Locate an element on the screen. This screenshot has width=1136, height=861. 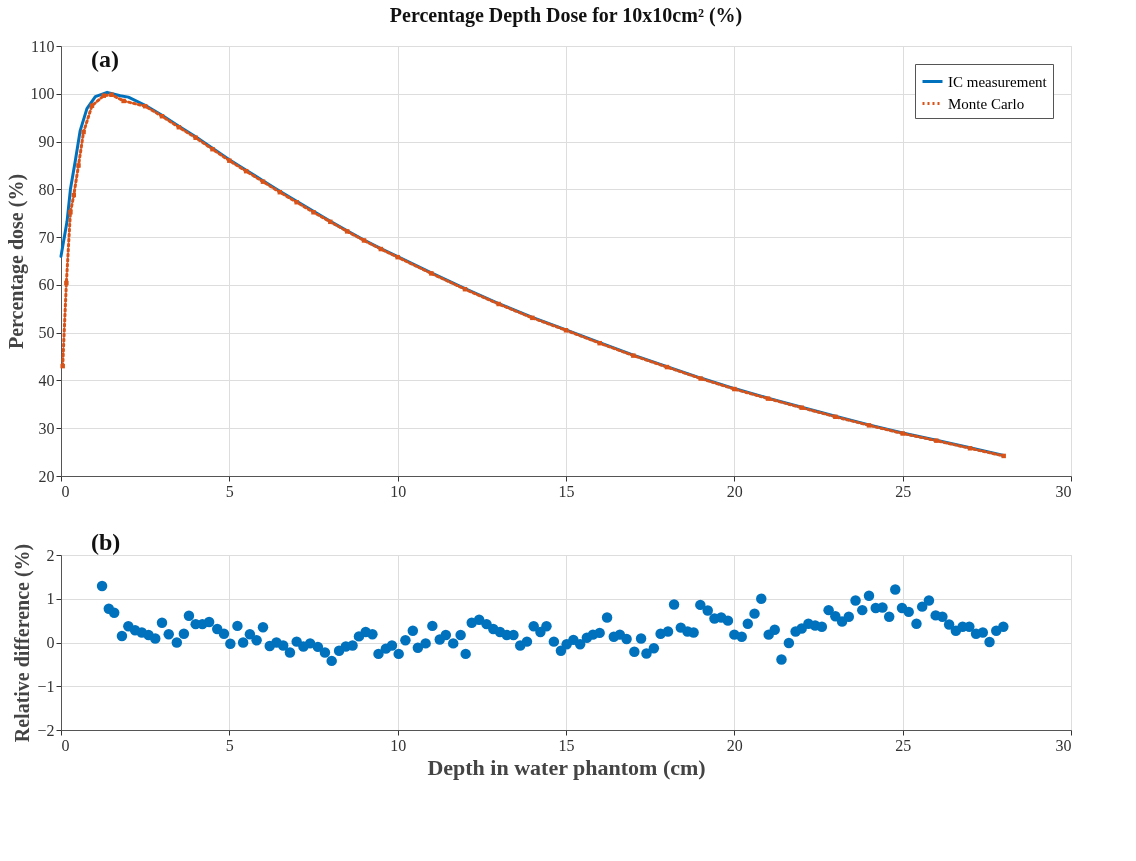
y-tick-label: 30 is located at coordinates (46, 428).